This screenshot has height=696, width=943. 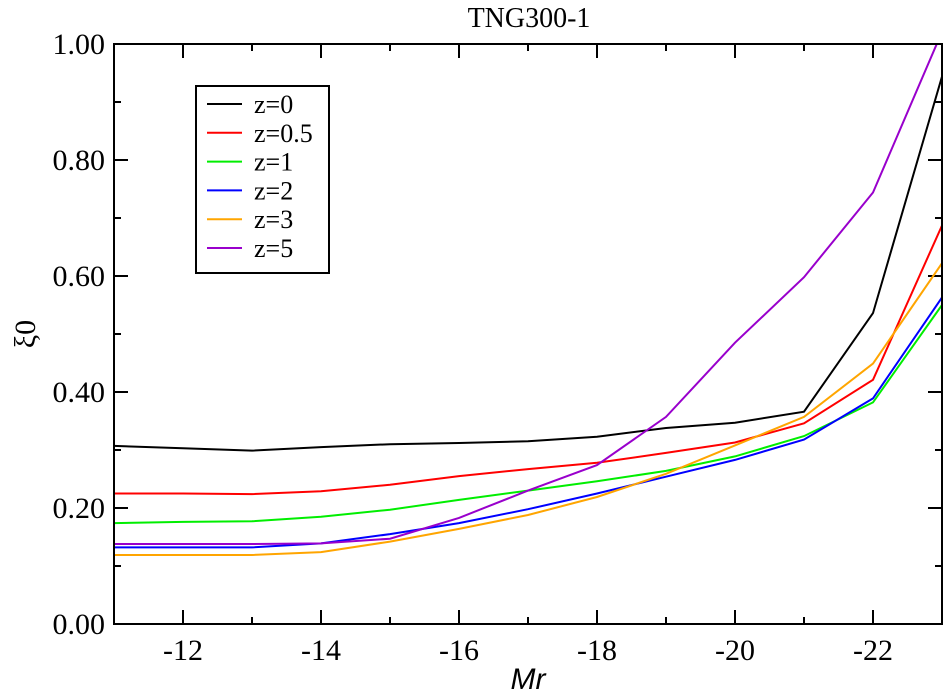 I want to click on legend-label: z=0.5, so click(x=283, y=133).